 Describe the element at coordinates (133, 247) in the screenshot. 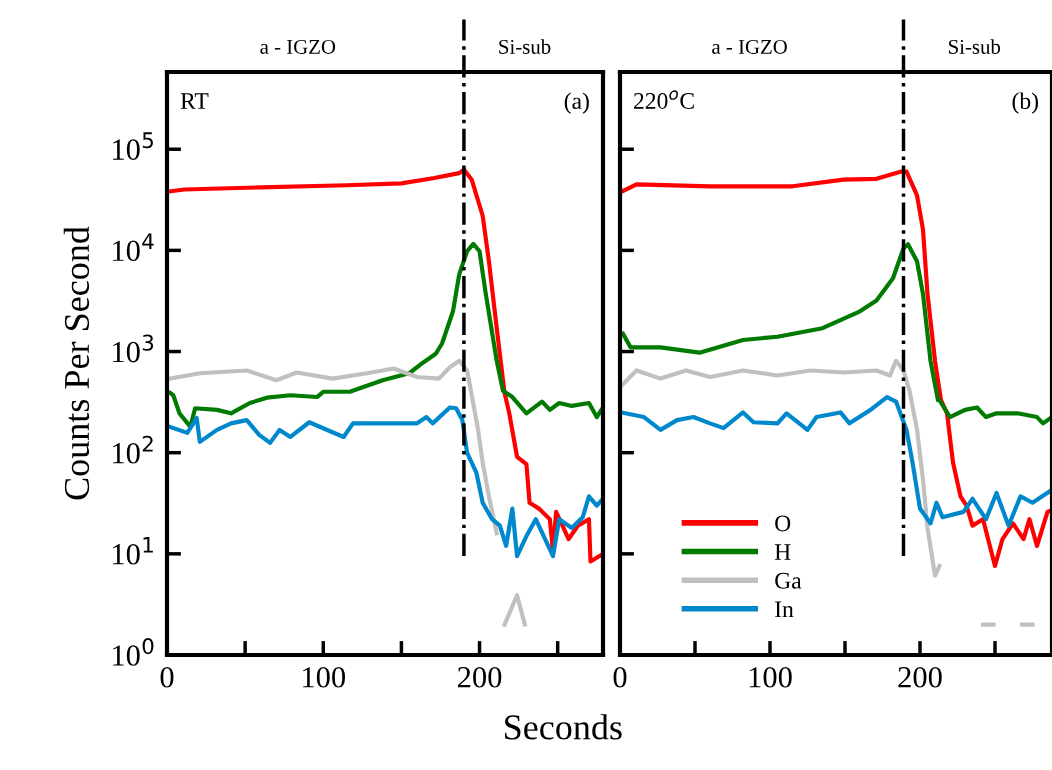

I see `y-tick-label: 10$^{4}$` at that location.